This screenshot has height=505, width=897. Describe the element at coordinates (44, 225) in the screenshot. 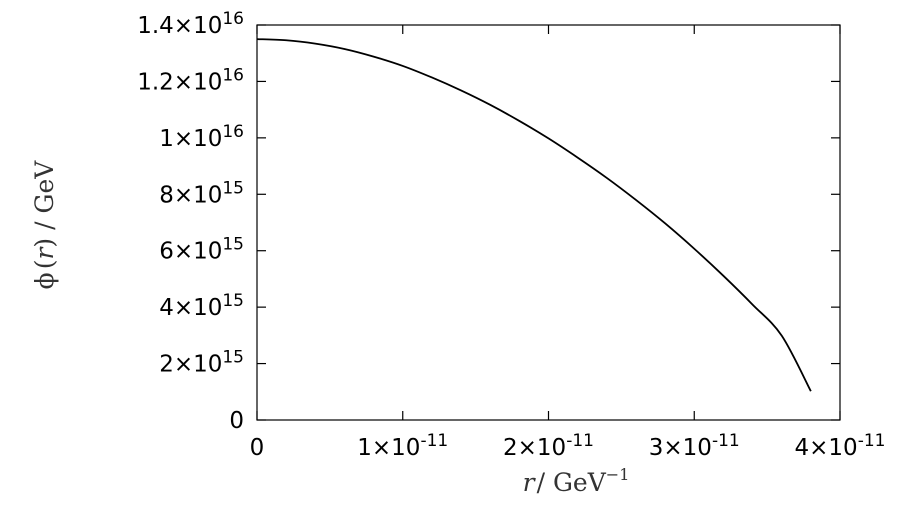

I see `y-axis-title: ϕ(r) / GeV` at that location.